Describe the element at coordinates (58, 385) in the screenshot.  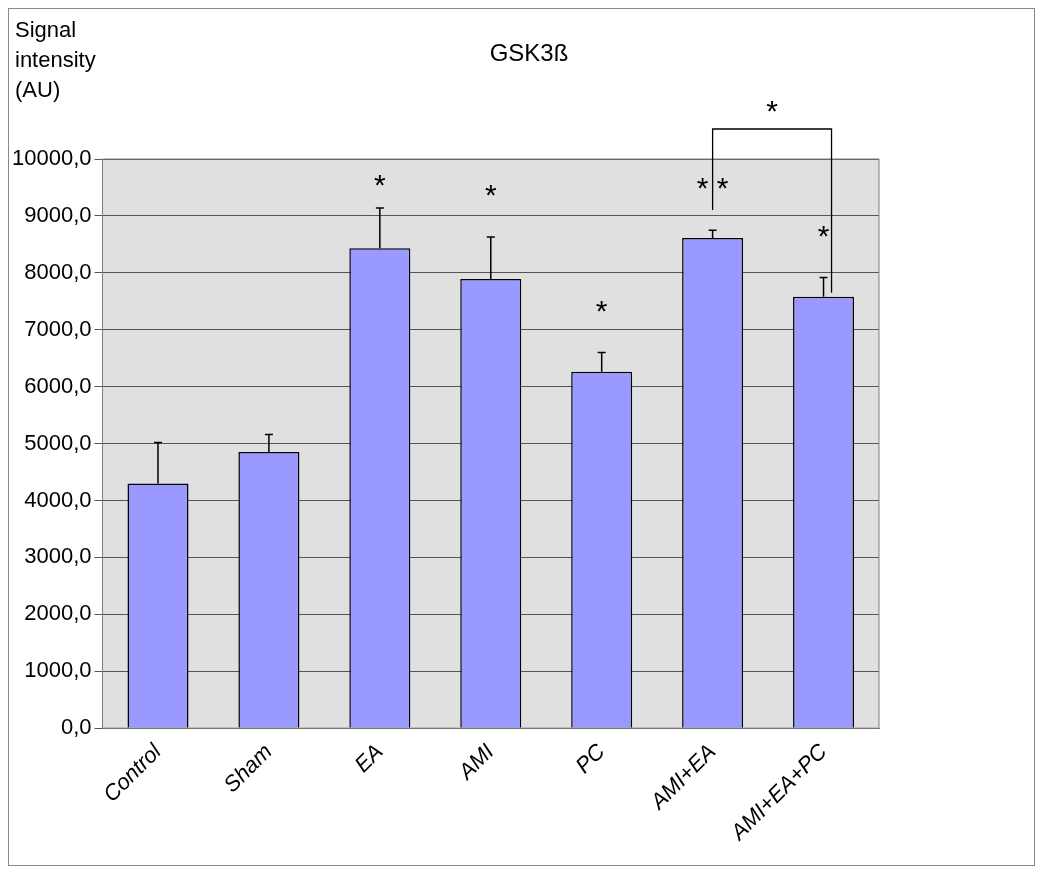
I see `y-tick-label: 6000,0` at that location.